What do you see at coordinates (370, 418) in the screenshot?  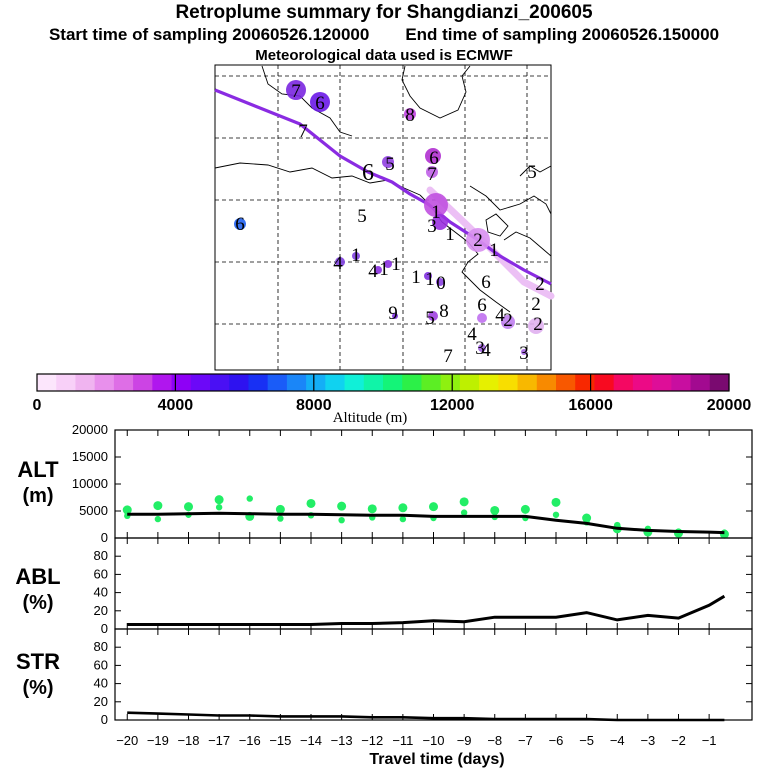 I see `colorbar-label: Altitude (m)` at bounding box center [370, 418].